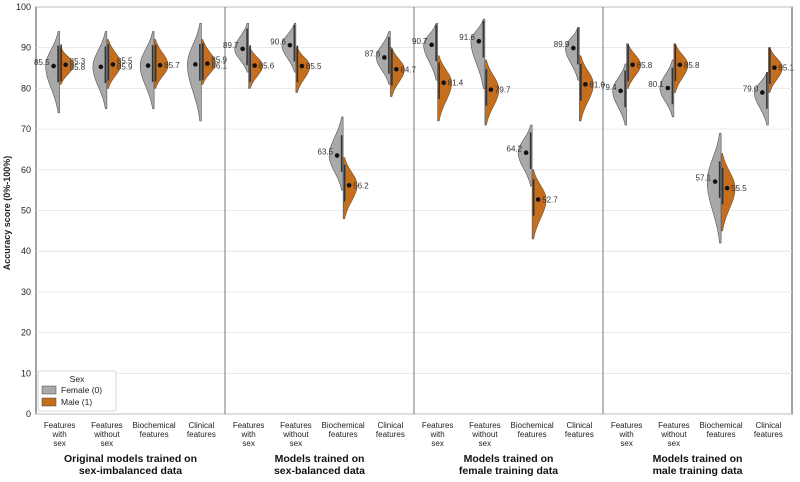 Image resolution: width=800 pixels, height=482 pixels. I want to click on female-value-label: 85.5, so click(42, 62).